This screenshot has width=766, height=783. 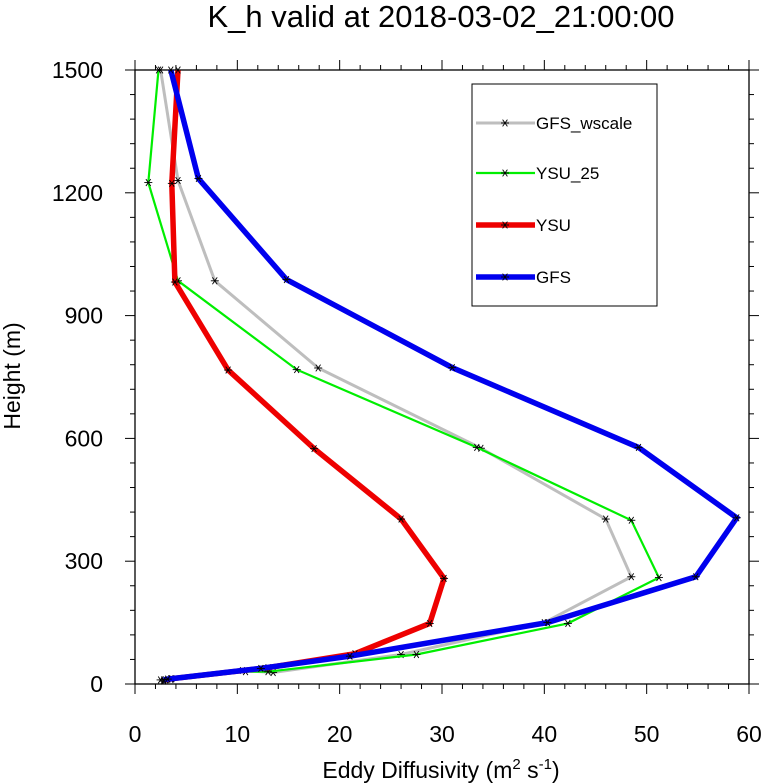 What do you see at coordinates (516, 764) in the screenshot?
I see `x-axis-label-sup1: 2` at bounding box center [516, 764].